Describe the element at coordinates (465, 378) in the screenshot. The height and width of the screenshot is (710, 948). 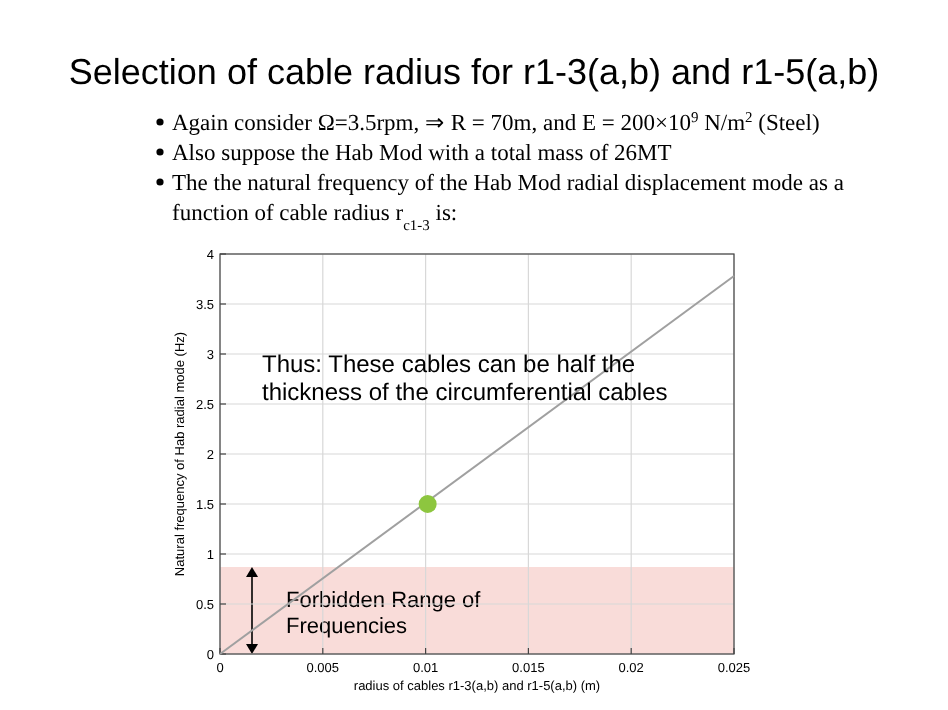
I see `annotation: Thus: These cables can be half the thickness of the circumferential cables` at that location.